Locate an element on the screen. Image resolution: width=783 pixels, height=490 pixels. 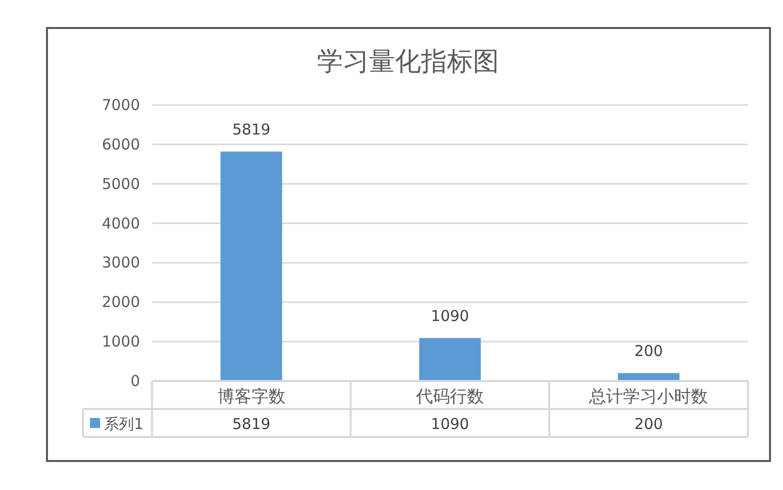
x-tick-label: 总计学习小时数 is located at coordinates (648, 397).